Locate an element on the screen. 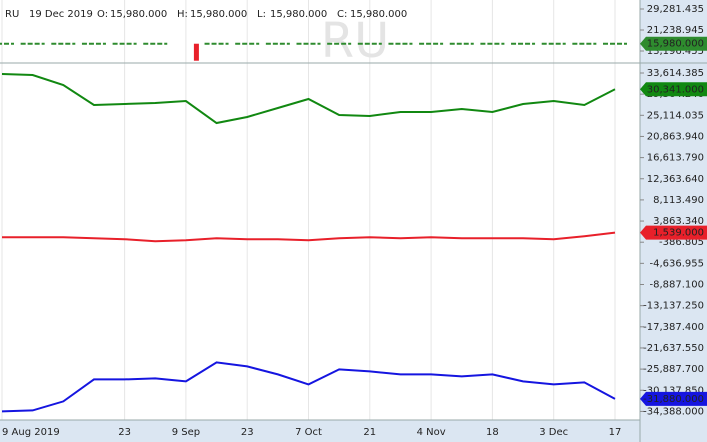  x-tick-label: 18 is located at coordinates (492, 432).